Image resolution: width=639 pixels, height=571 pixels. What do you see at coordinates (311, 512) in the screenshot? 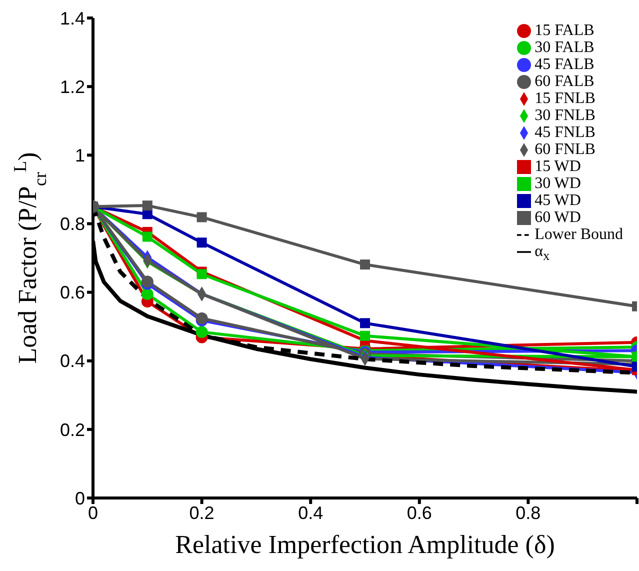
I see `x-tick-label: 0.4` at bounding box center [311, 512].